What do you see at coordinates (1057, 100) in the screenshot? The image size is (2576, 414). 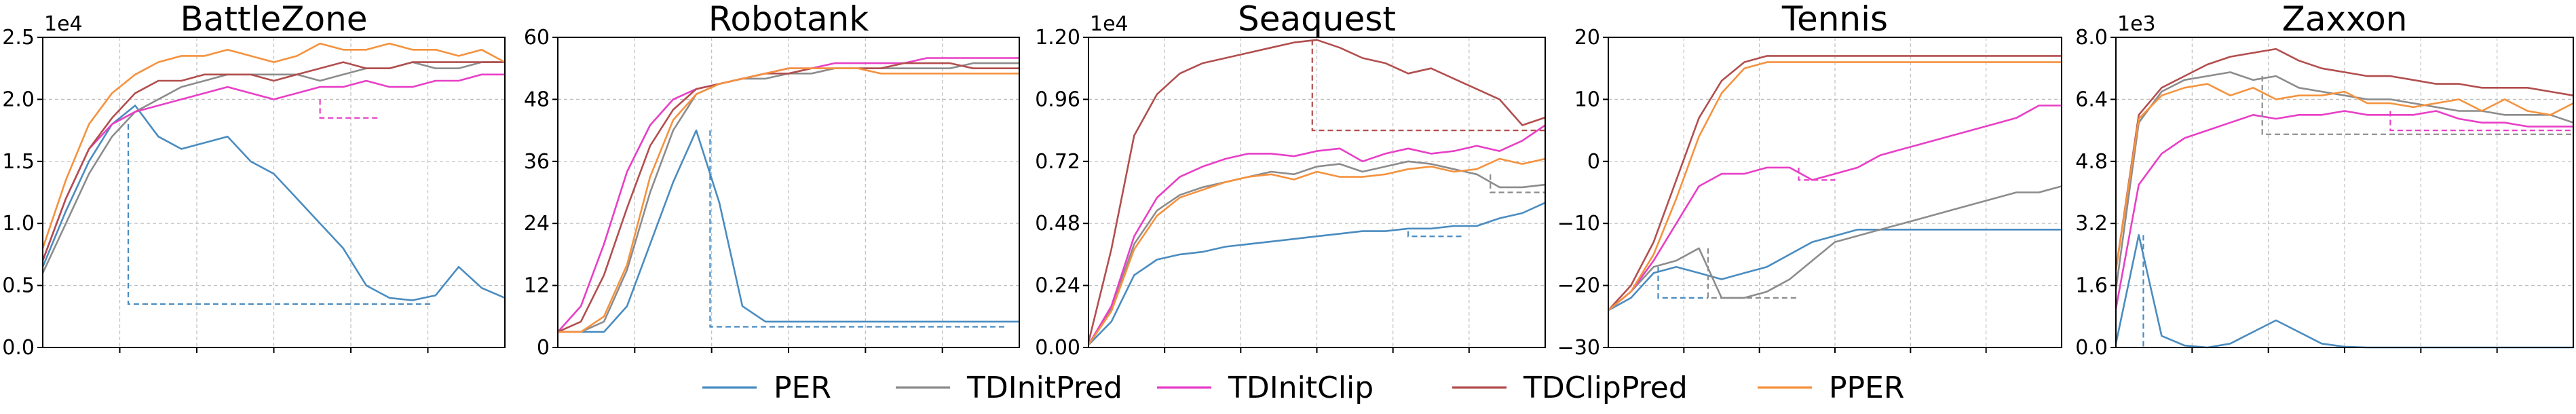 I see `y-tick-label: 0.96` at bounding box center [1057, 100].